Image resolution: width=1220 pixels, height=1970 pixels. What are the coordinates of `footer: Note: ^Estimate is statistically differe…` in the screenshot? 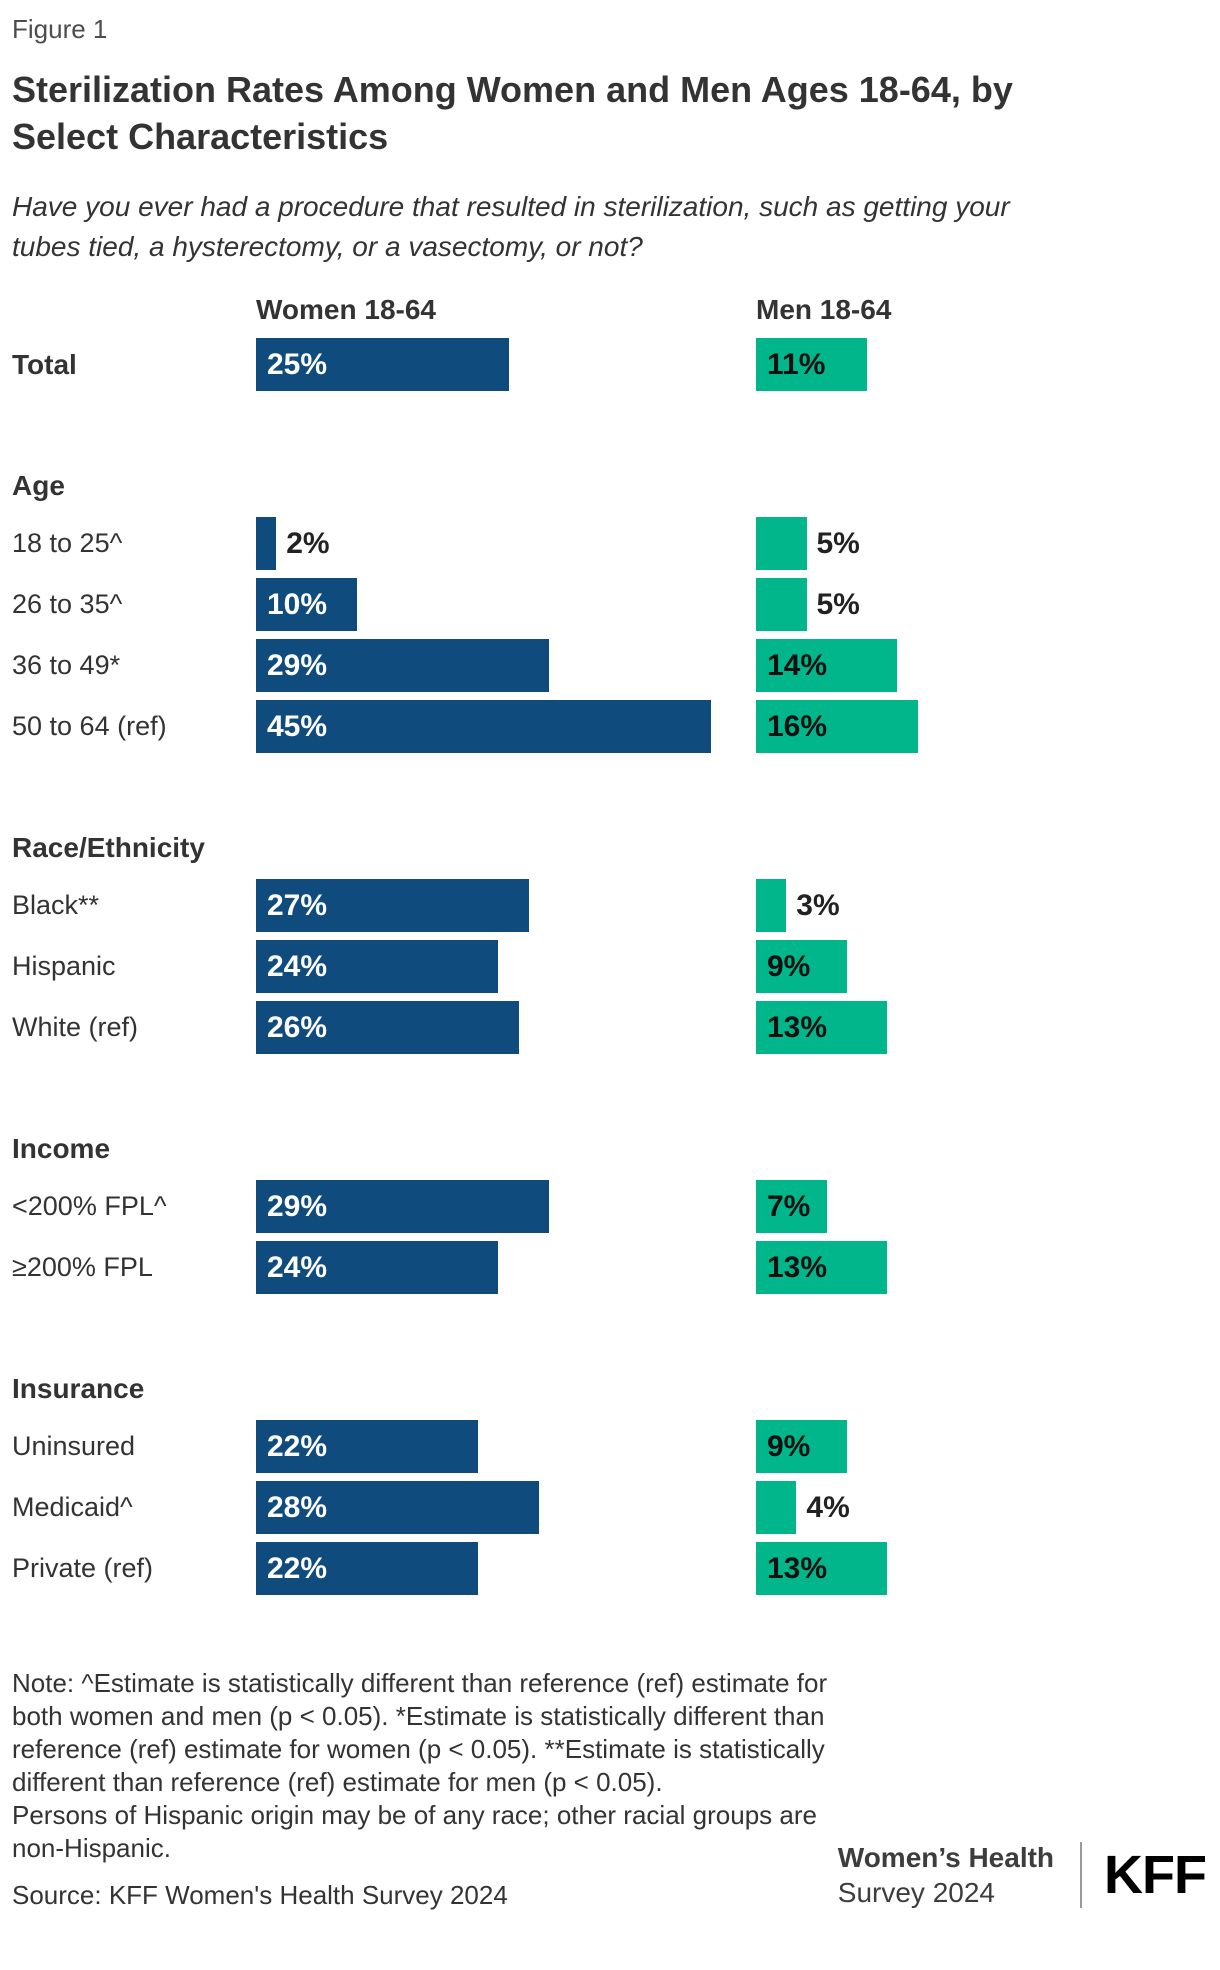 It's located at (610, 1789).